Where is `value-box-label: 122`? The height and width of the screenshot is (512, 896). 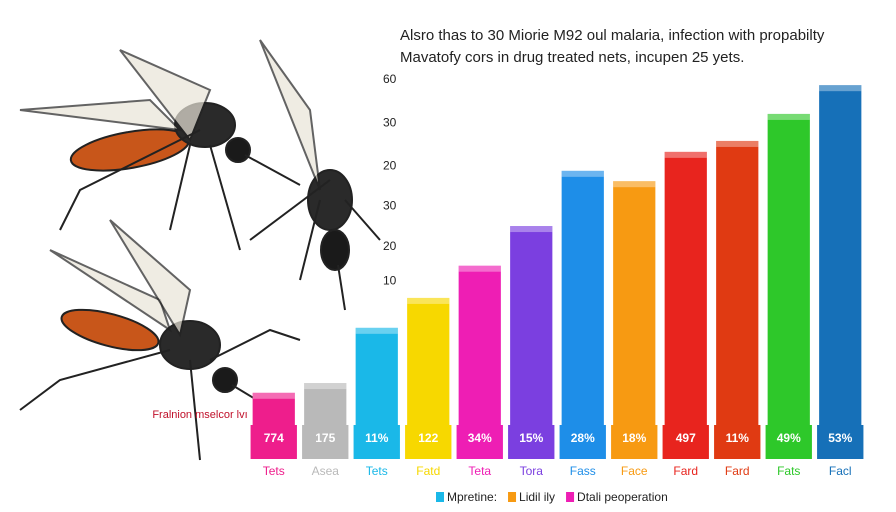
value-box-label: 122 is located at coordinates (428, 438).